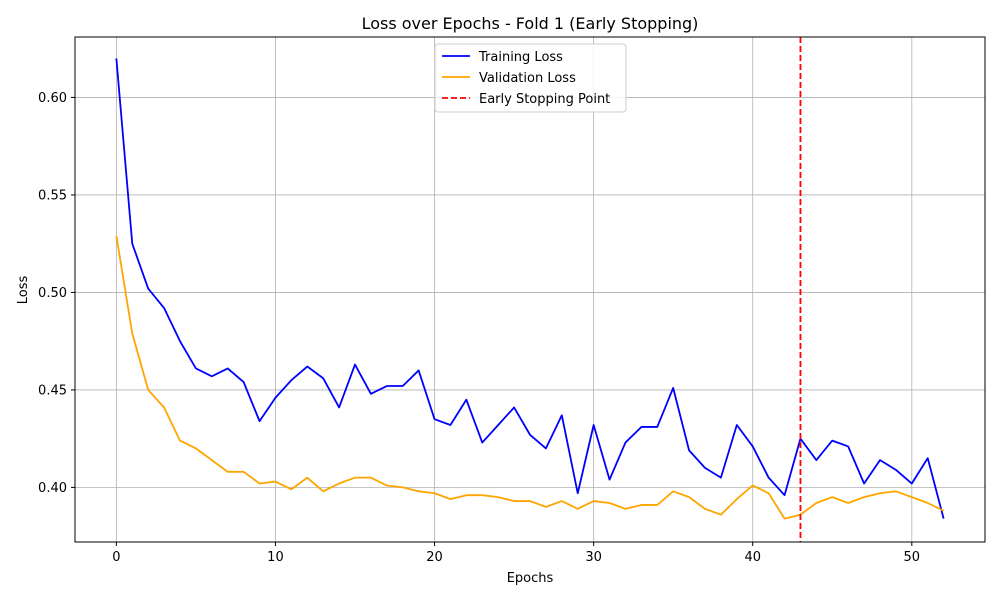  What do you see at coordinates (52, 195) in the screenshot?
I see `y-tick-label: 0.55` at bounding box center [52, 195].